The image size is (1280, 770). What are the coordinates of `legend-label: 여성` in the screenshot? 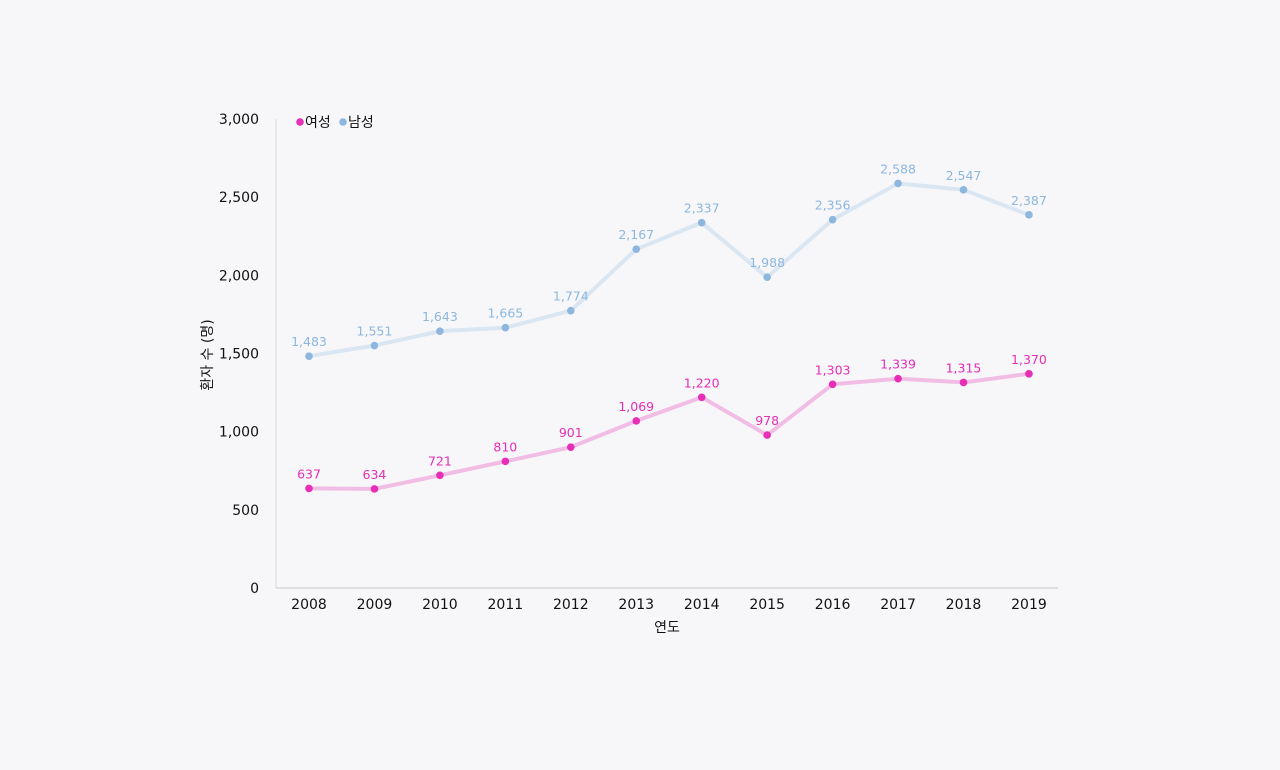 It's located at (318, 123).